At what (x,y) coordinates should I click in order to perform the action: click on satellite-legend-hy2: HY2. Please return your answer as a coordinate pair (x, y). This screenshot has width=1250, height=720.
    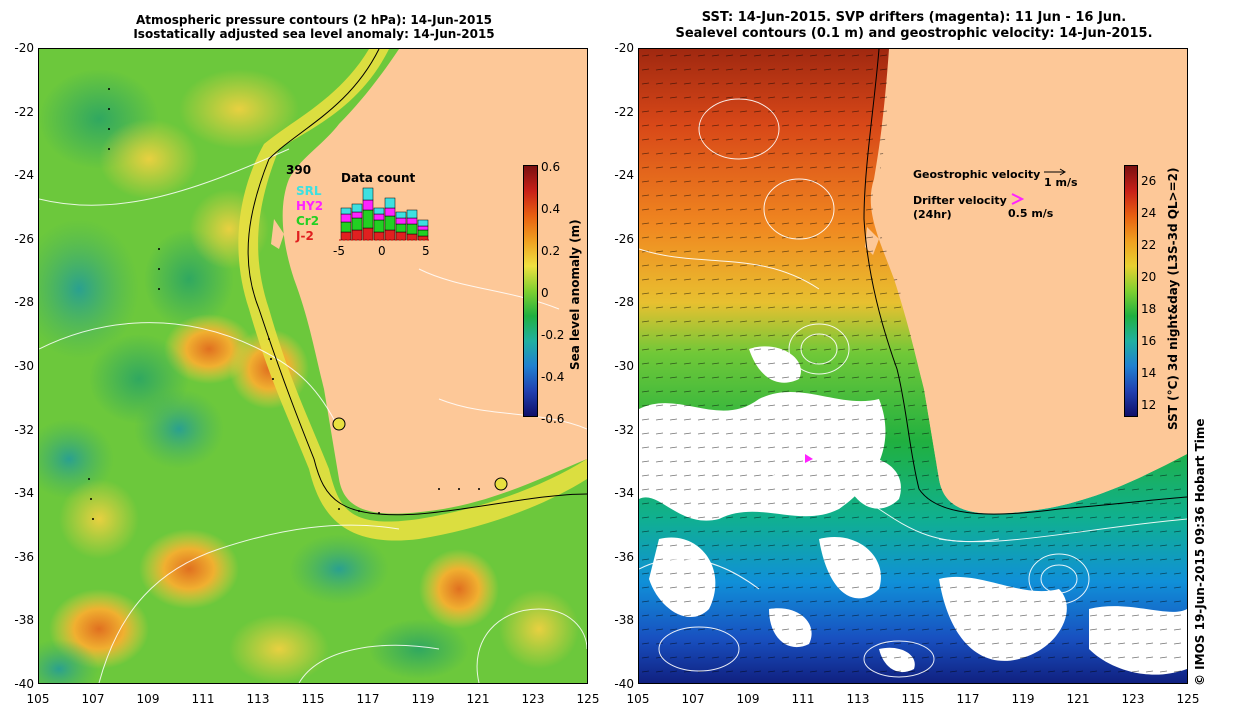
    Looking at the image, I should click on (310, 206).